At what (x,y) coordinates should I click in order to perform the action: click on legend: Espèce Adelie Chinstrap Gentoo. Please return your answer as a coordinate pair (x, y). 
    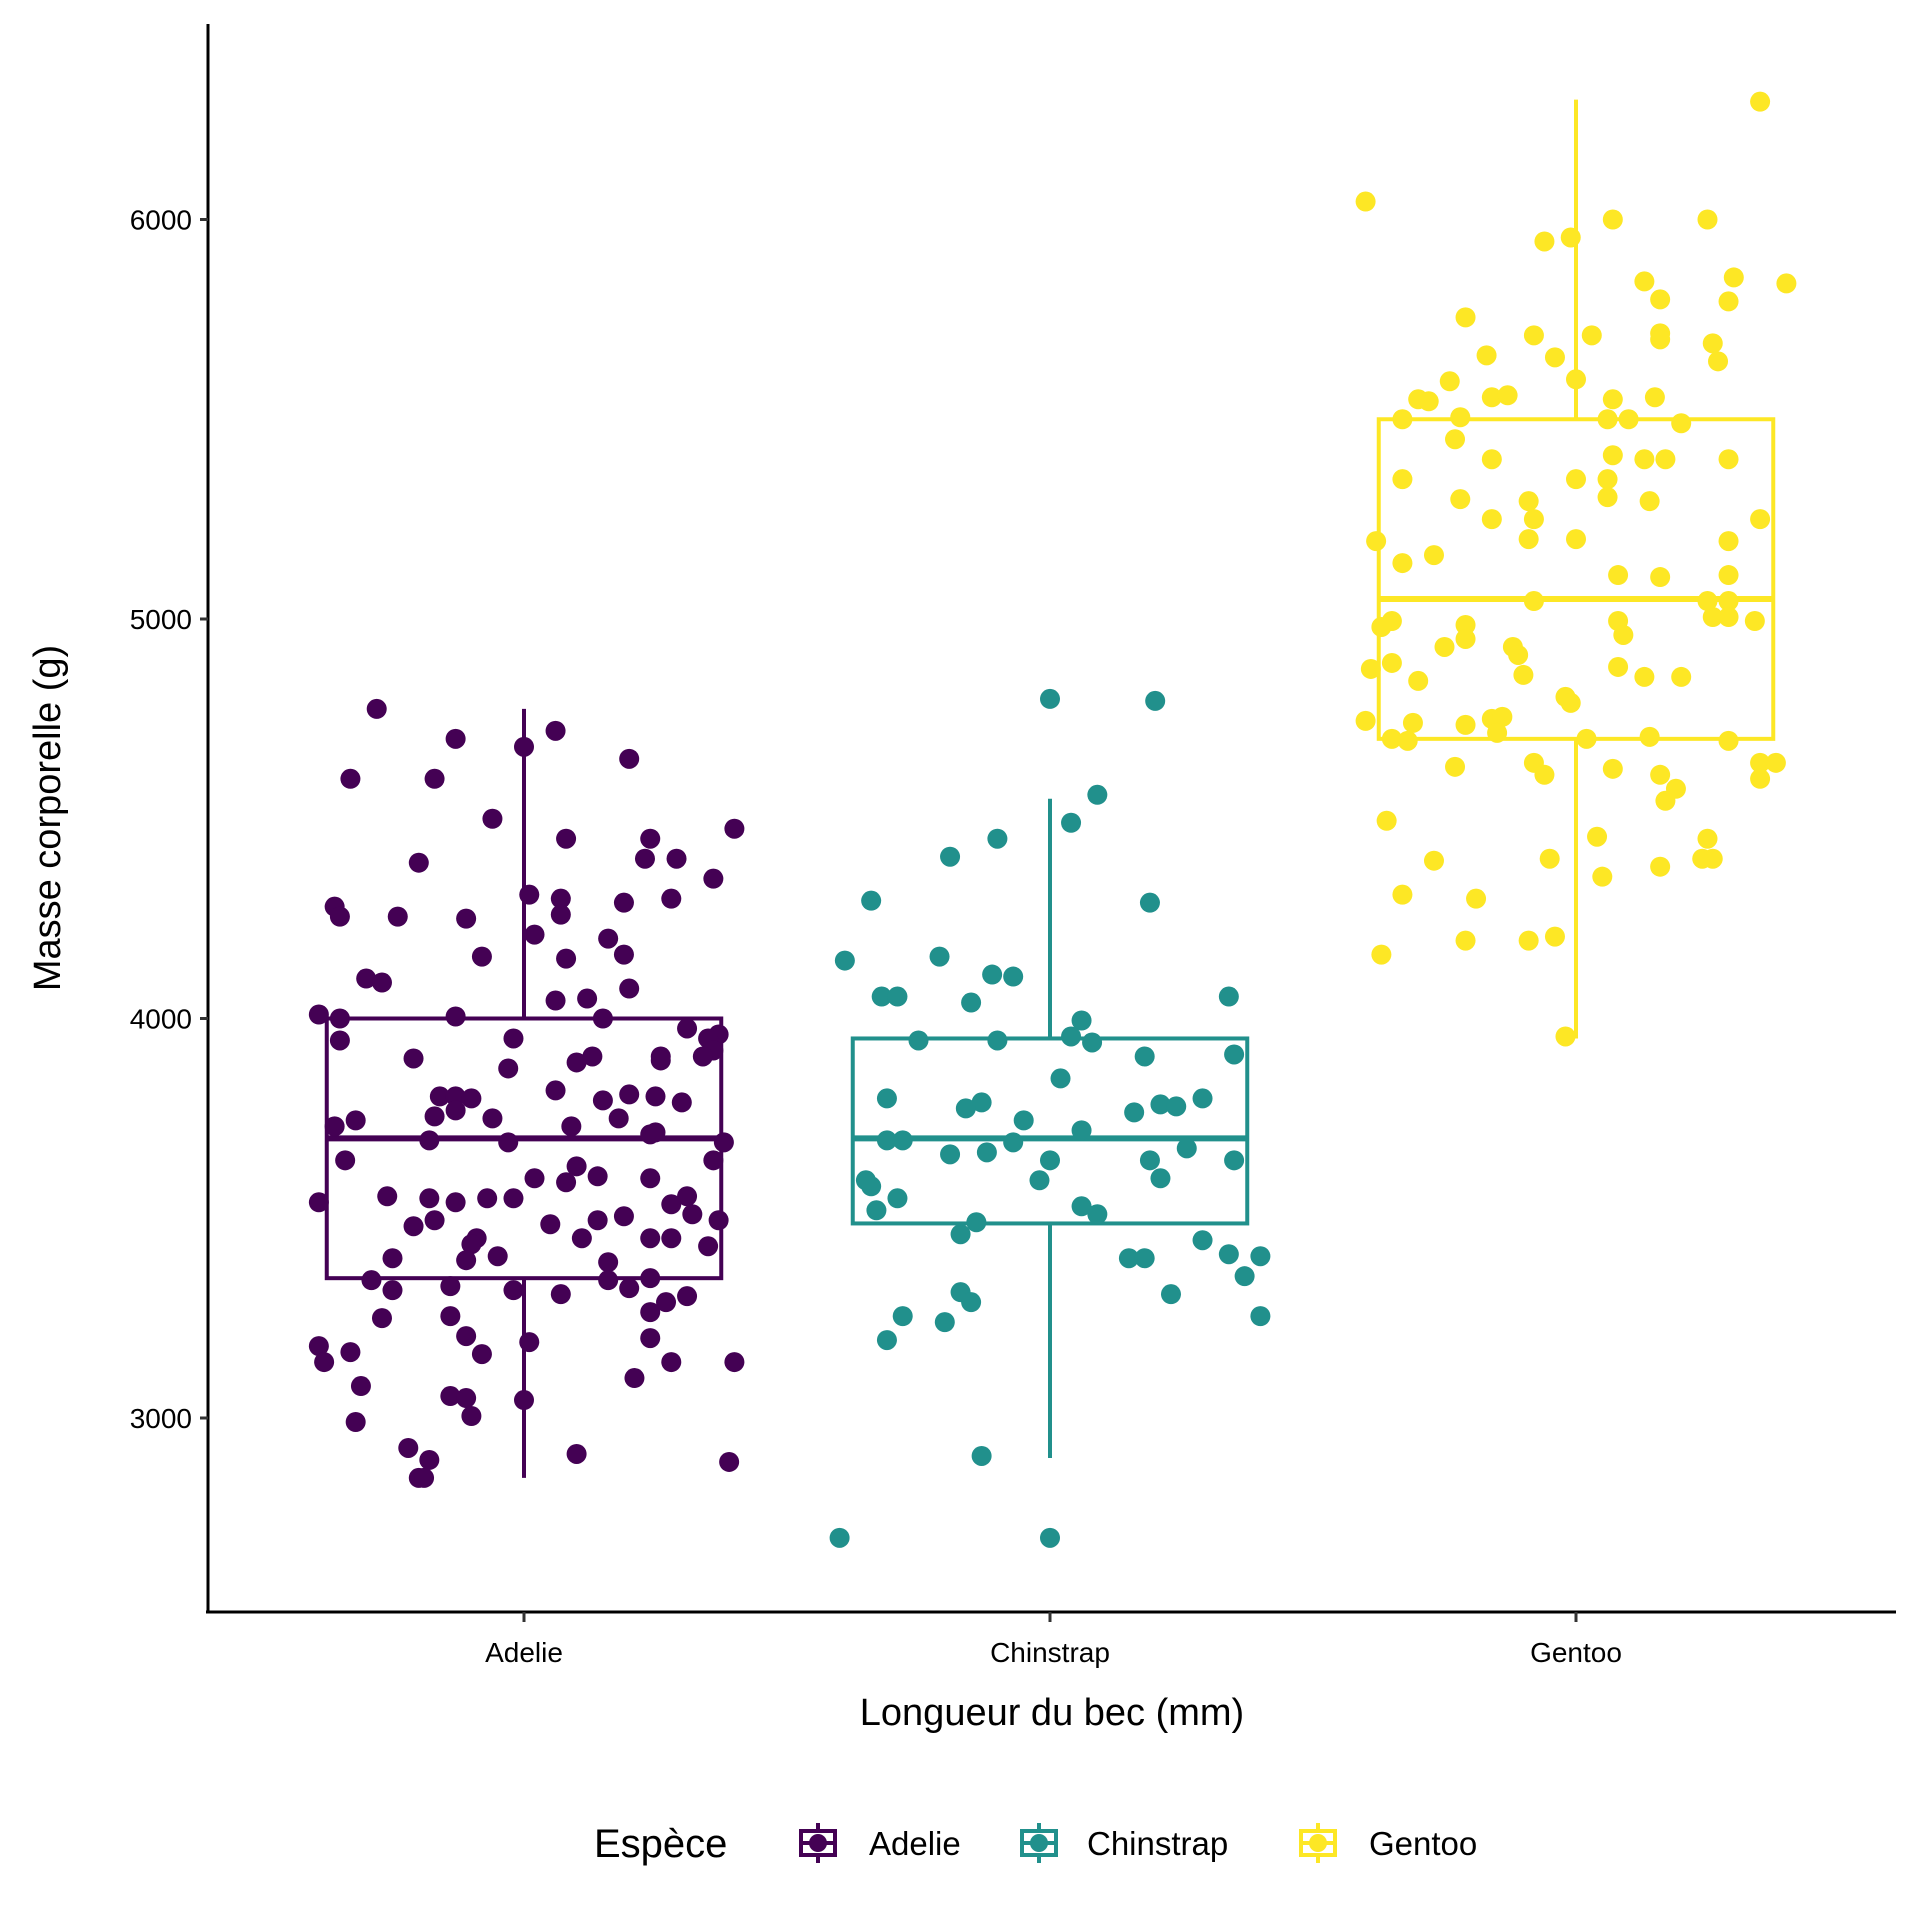
    Looking at the image, I should click on (1035, 1844).